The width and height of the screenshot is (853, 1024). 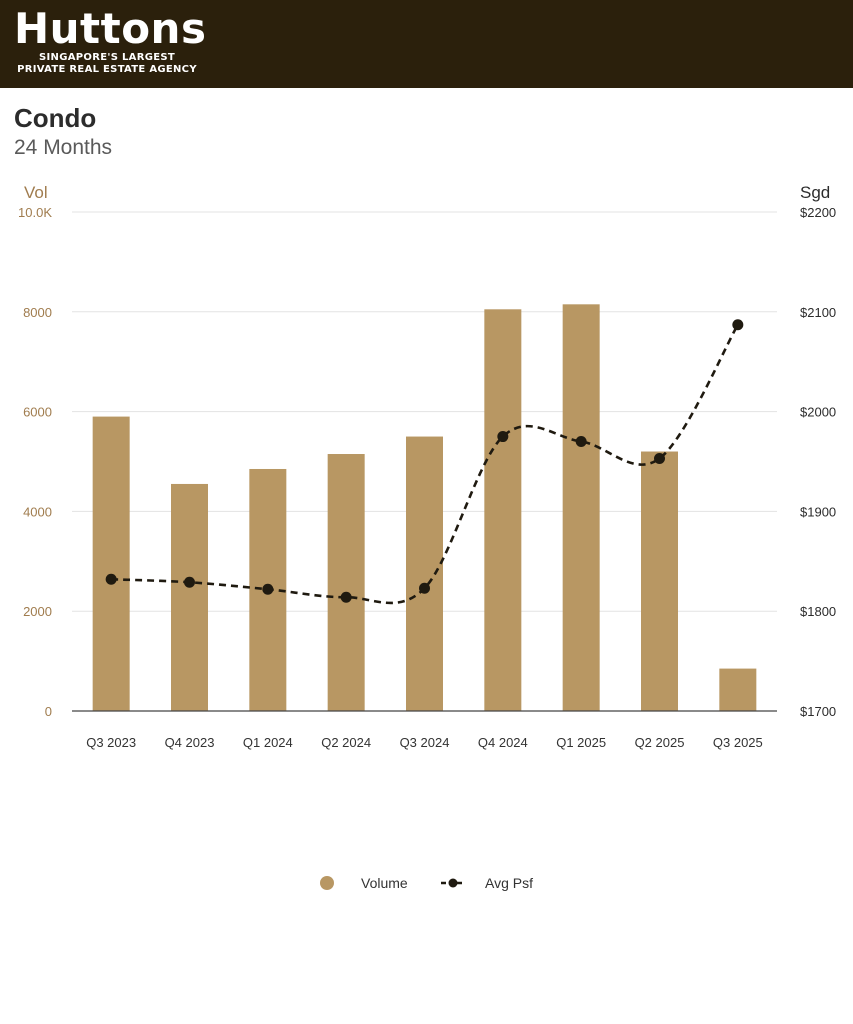 I want to click on category-label: Q4 2024, so click(x=503, y=742).